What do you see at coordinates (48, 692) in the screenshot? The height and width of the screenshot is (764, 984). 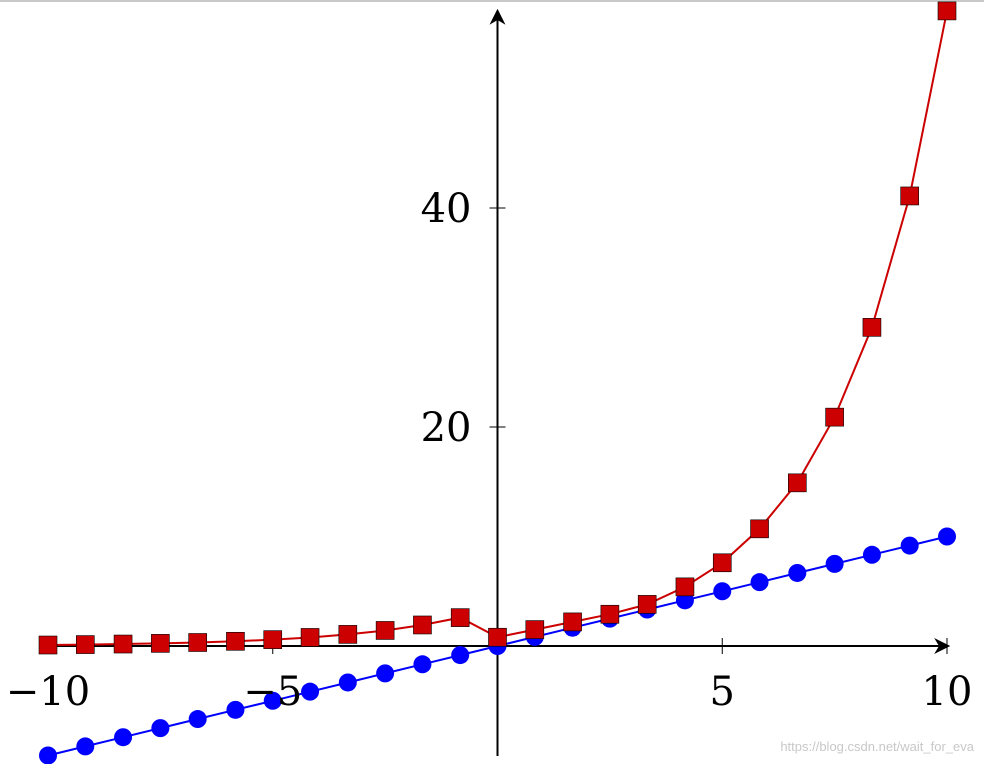 I see `x-tick-label: −10` at bounding box center [48, 692].